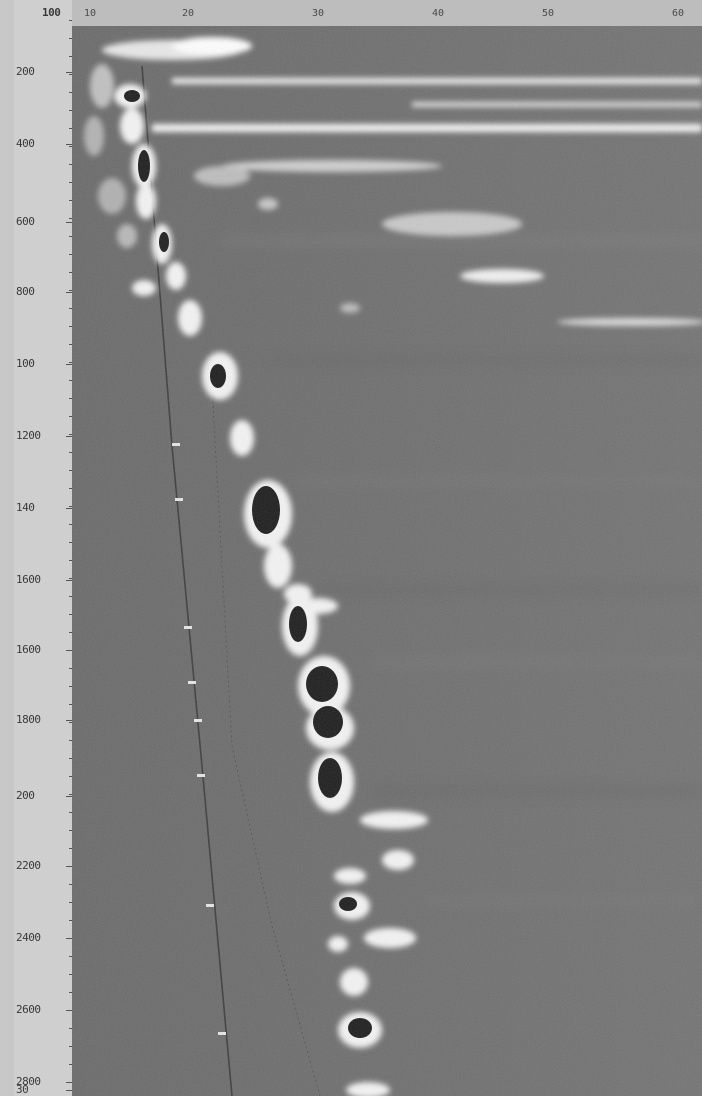 The width and height of the screenshot is (702, 1096). Describe the element at coordinates (25, 143) in the screenshot. I see `depth-axis-label: 400` at that location.